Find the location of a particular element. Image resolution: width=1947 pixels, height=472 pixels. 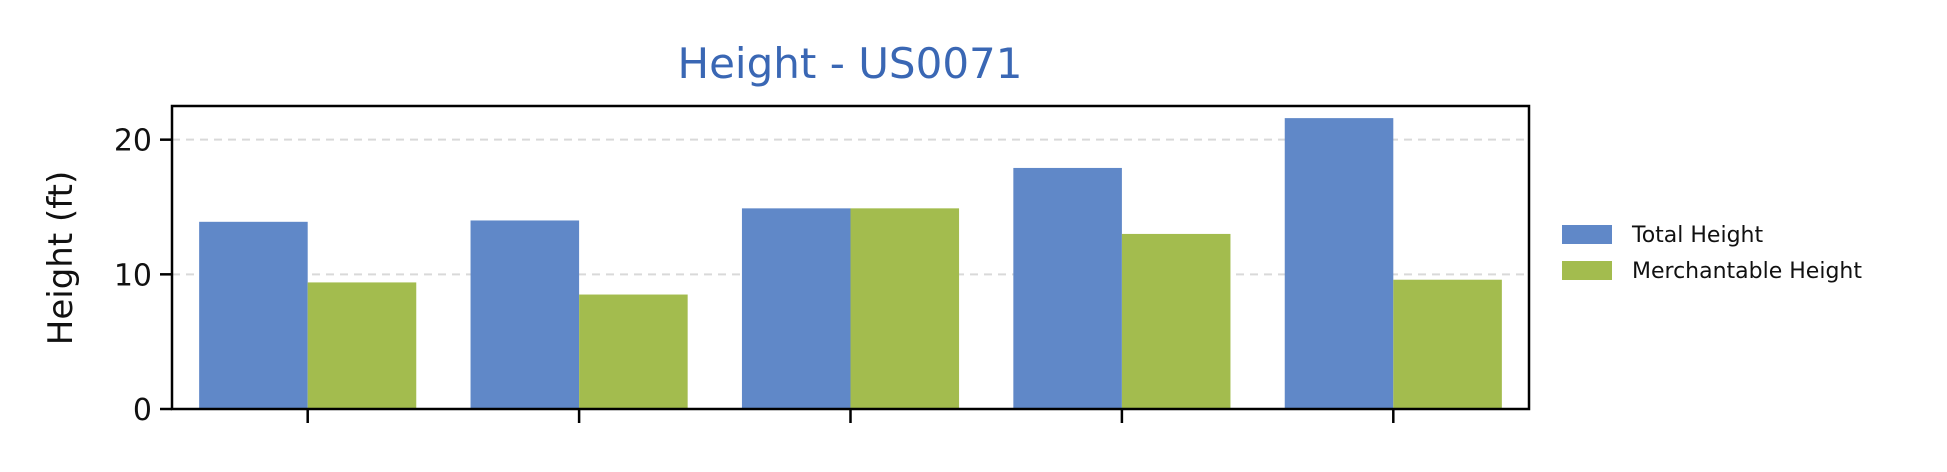

y-tick-label: 10 is located at coordinates (133, 275).